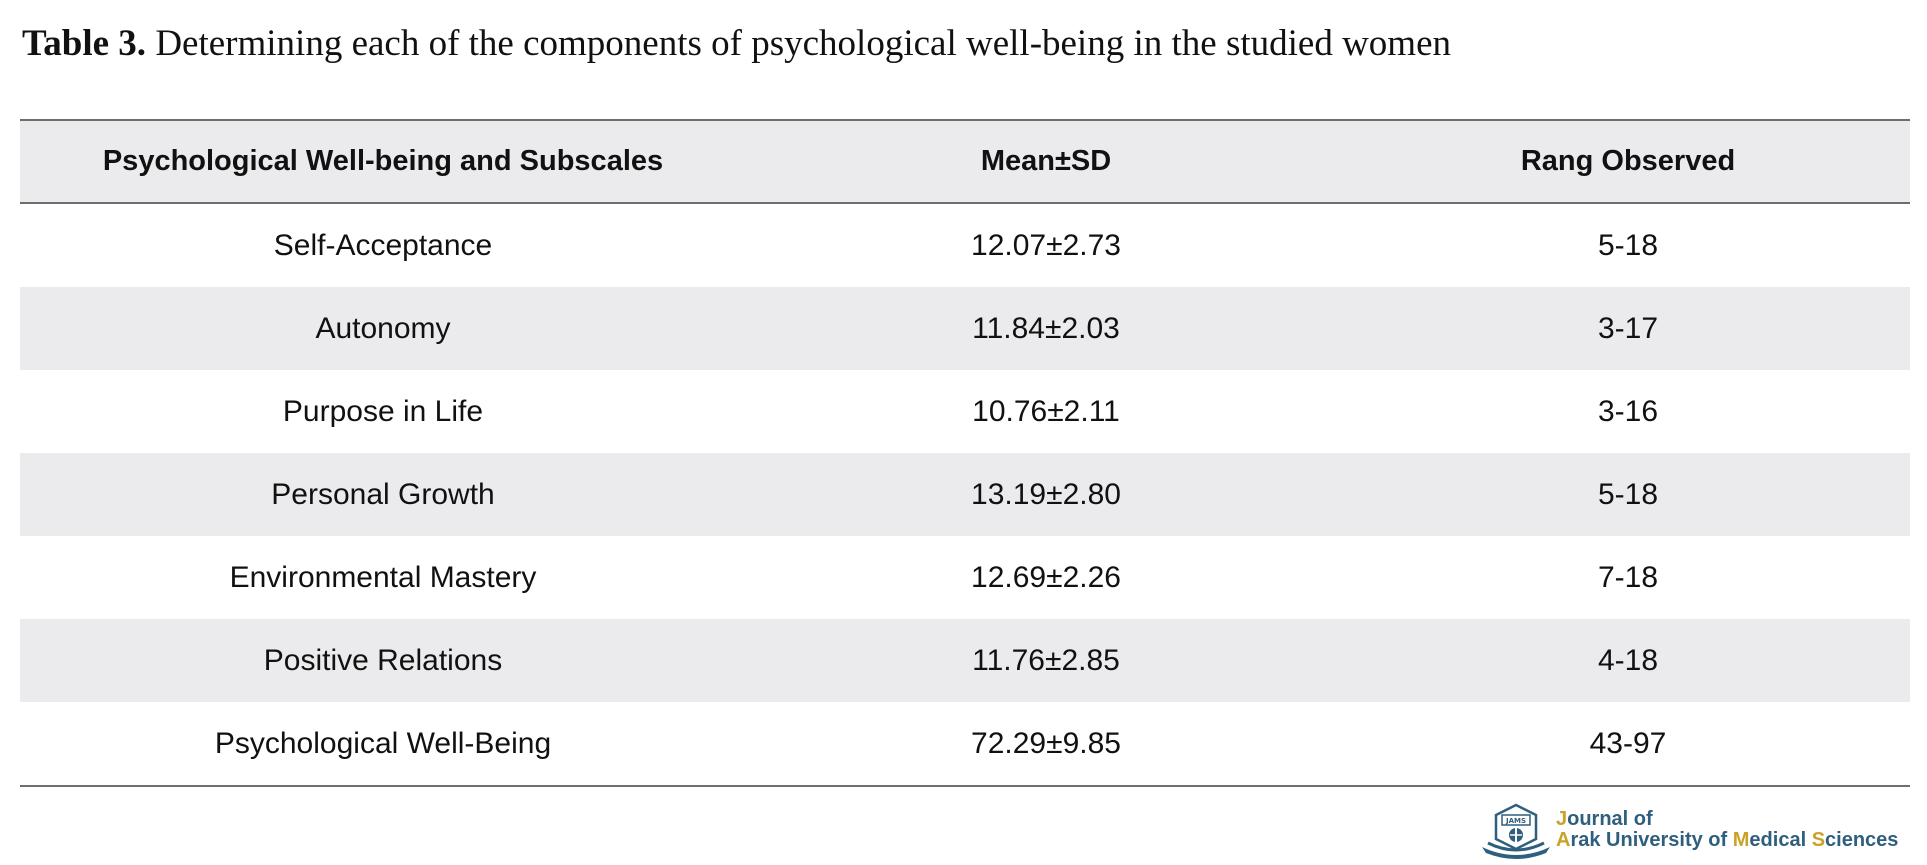 The image size is (1927, 865). Describe the element at coordinates (1610, 819) in the screenshot. I see `logo-line1-rest: ournal of` at that location.